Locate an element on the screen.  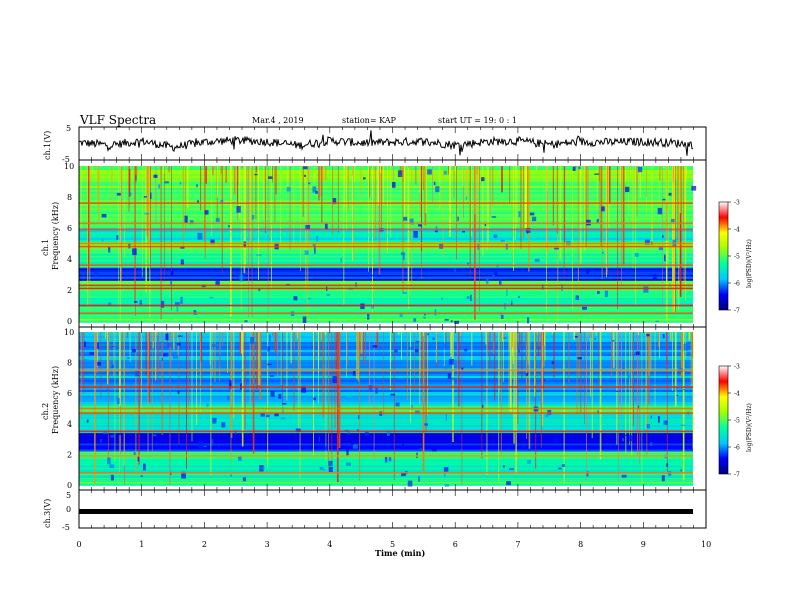
colorbar-tick-label: -4 is located at coordinates (737, 394).